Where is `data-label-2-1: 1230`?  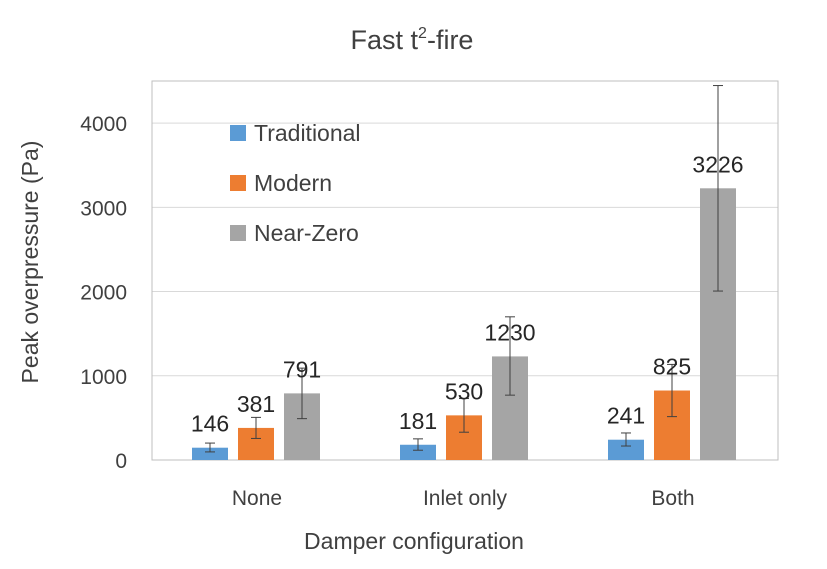
data-label-2-1: 1230 is located at coordinates (509, 332).